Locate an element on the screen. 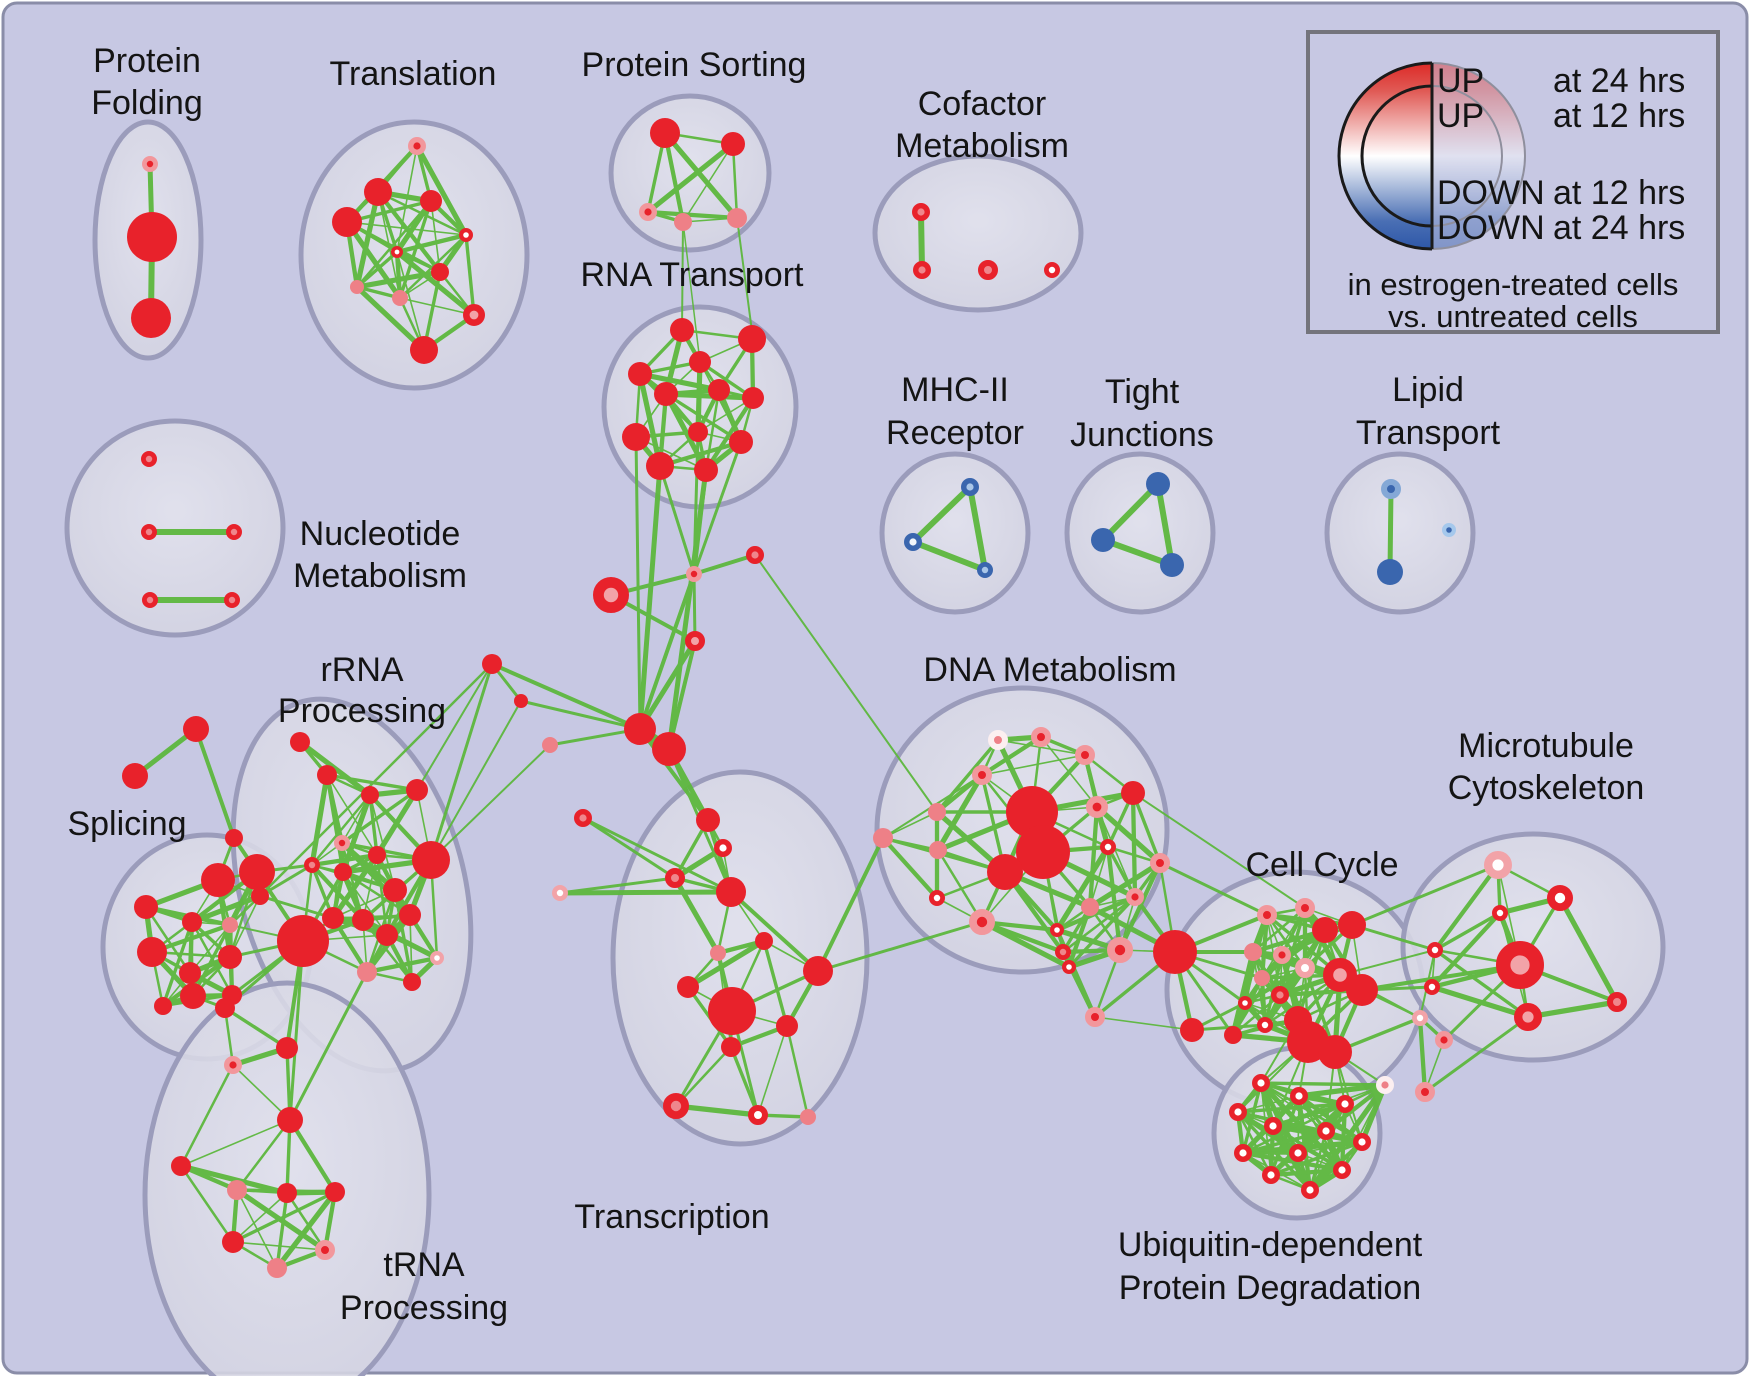 The height and width of the screenshot is (1376, 1750). network-node-mhc-ii-receptor is located at coordinates (985, 570).